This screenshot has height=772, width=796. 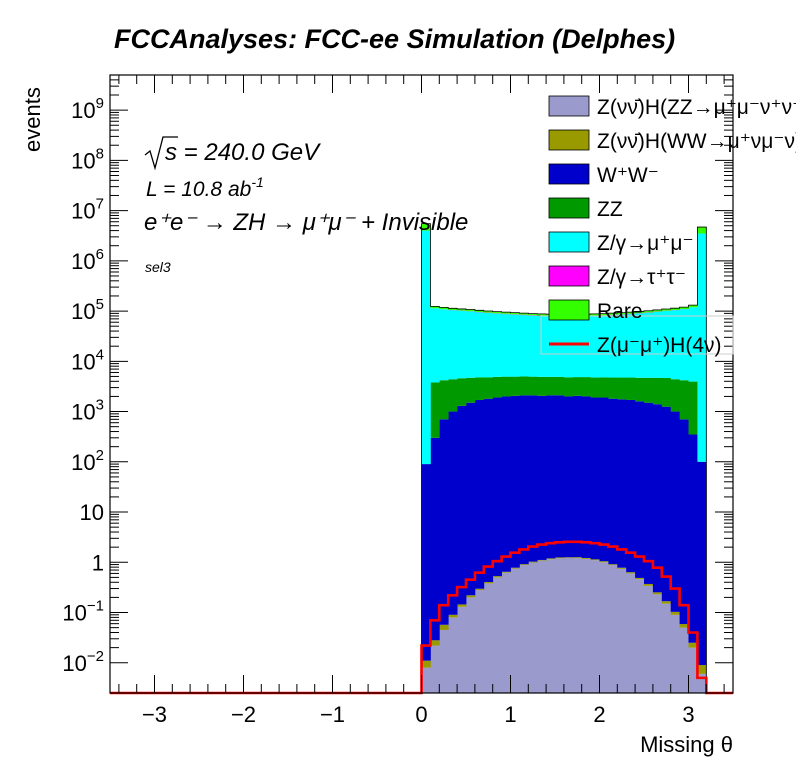 What do you see at coordinates (98, 562) in the screenshot?
I see `y-tick-label-2: 1` at bounding box center [98, 562].